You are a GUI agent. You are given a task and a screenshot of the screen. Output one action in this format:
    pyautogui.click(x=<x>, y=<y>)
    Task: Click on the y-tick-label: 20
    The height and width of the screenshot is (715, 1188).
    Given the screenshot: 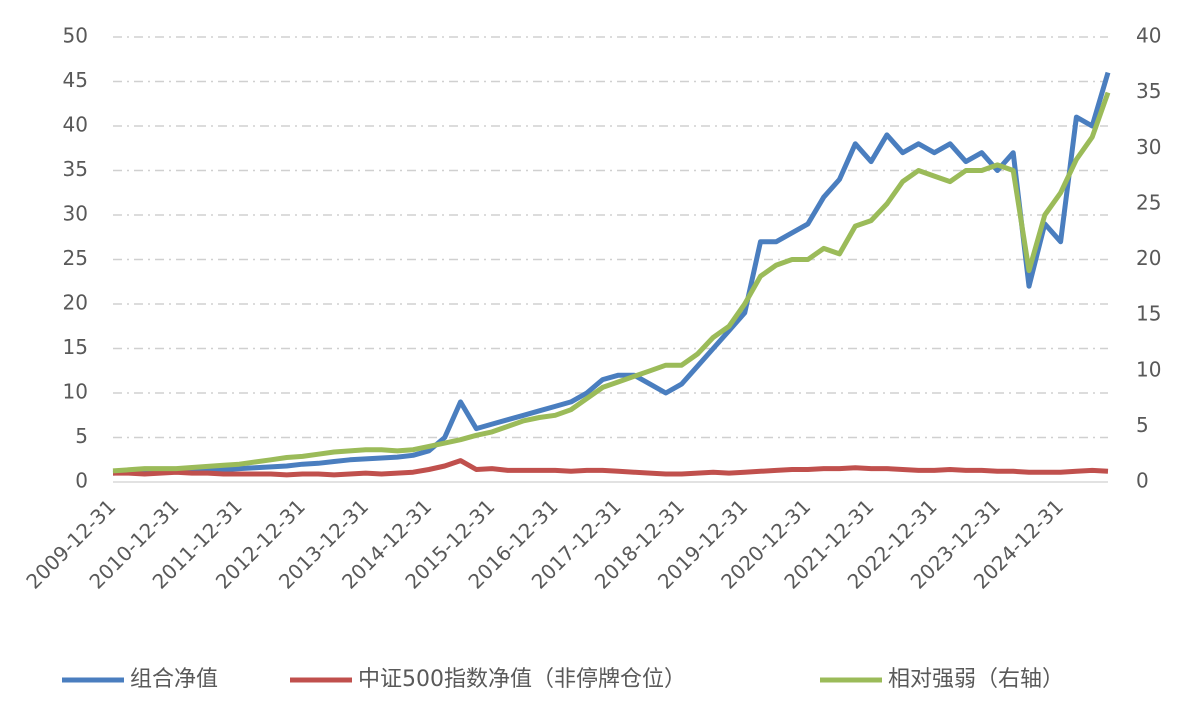 What is the action you would take?
    pyautogui.click(x=75, y=303)
    